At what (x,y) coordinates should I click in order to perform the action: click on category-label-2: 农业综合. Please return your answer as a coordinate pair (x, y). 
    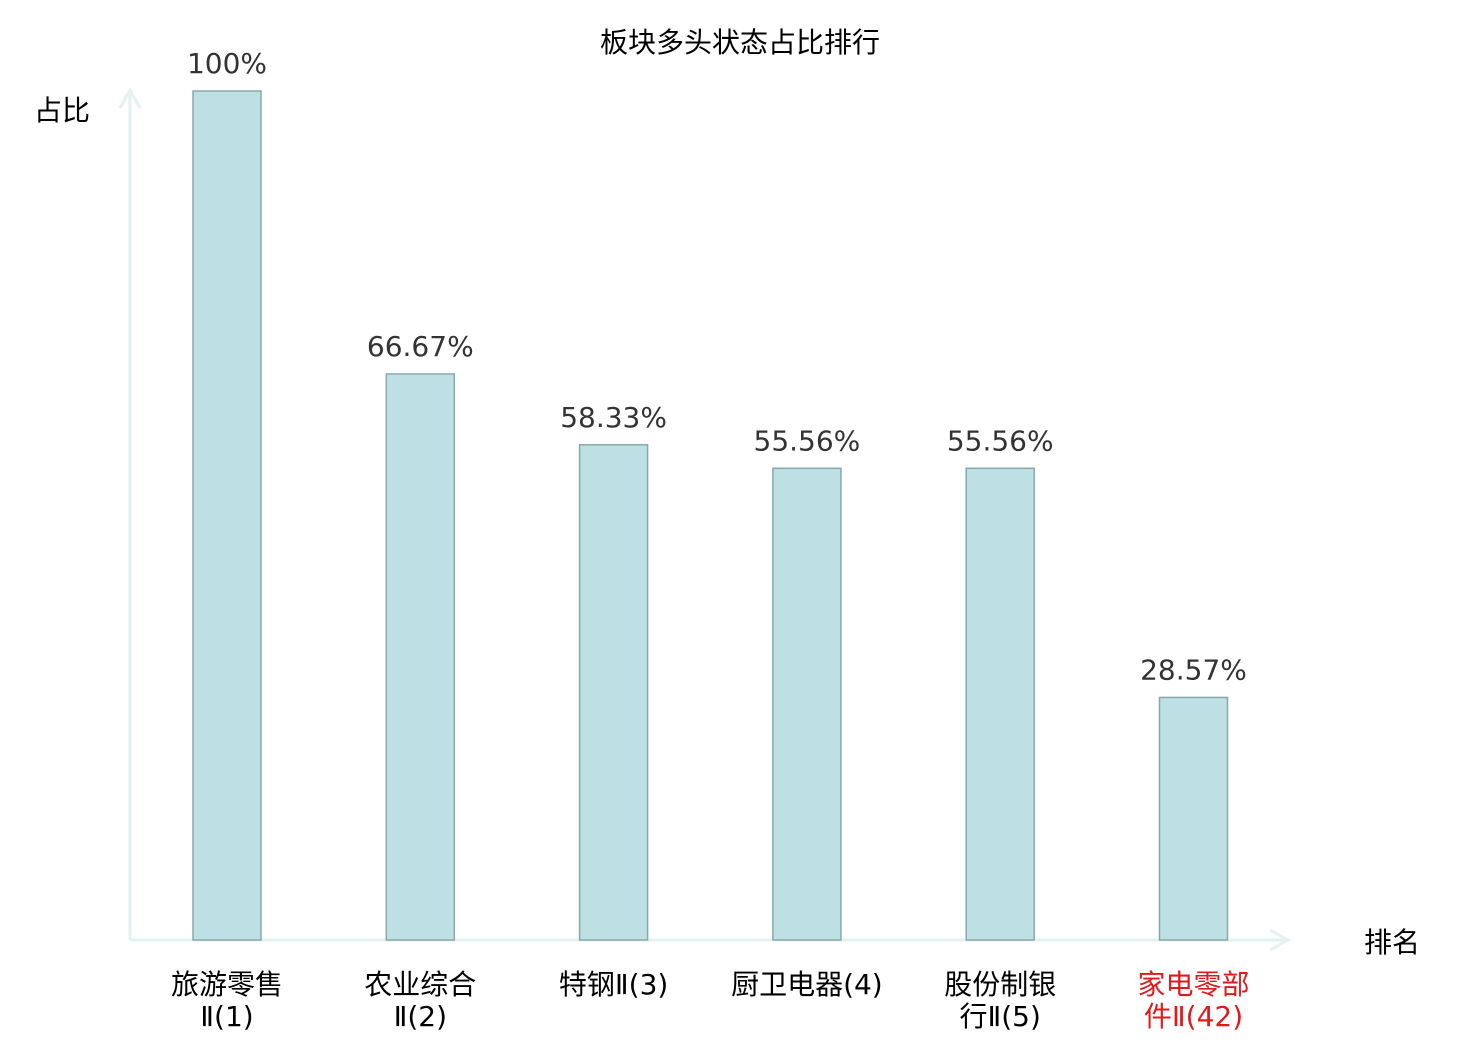
    Looking at the image, I should click on (420, 984).